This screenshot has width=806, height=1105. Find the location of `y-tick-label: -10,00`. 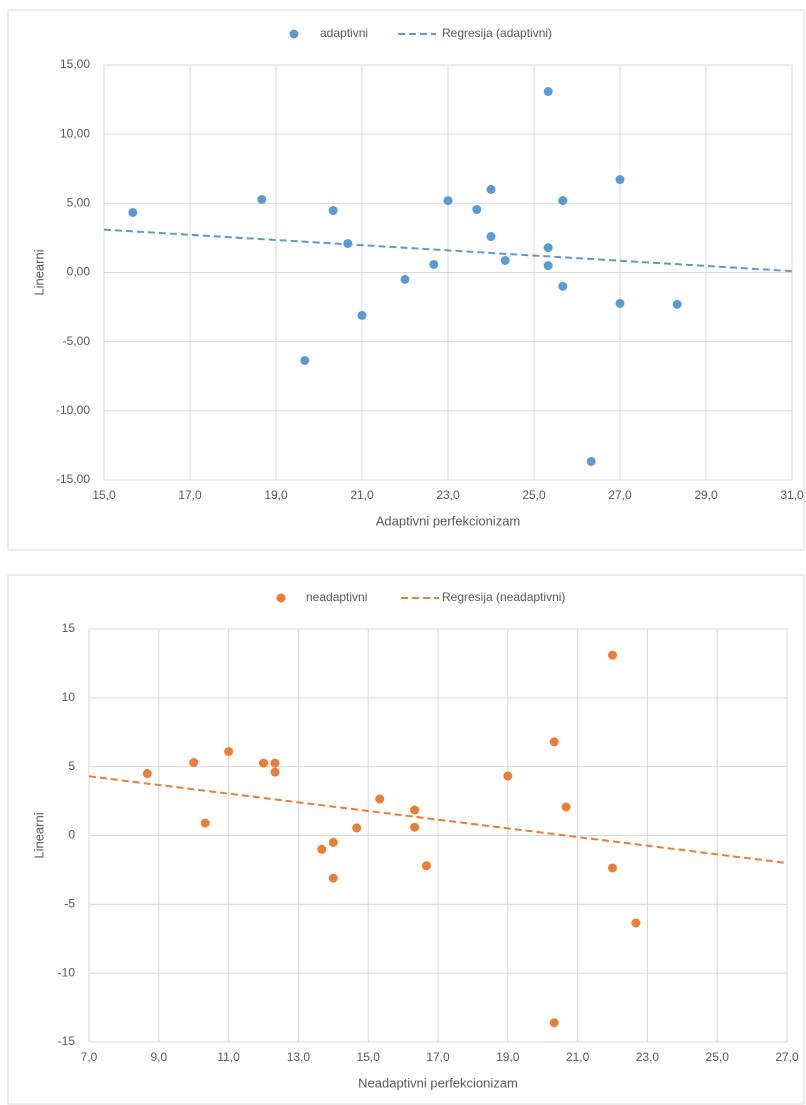

y-tick-label: -10,00 is located at coordinates (73, 410).